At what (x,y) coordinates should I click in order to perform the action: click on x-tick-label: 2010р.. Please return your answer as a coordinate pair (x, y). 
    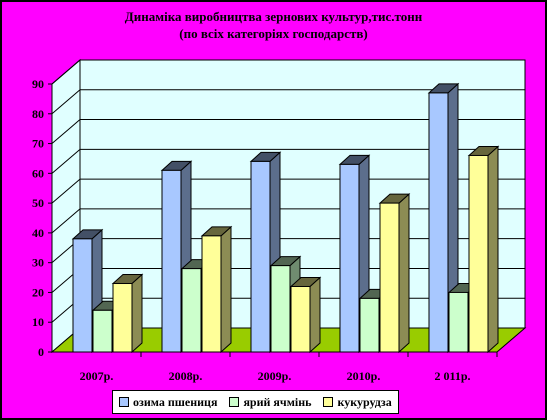
    Looking at the image, I should click on (364, 376).